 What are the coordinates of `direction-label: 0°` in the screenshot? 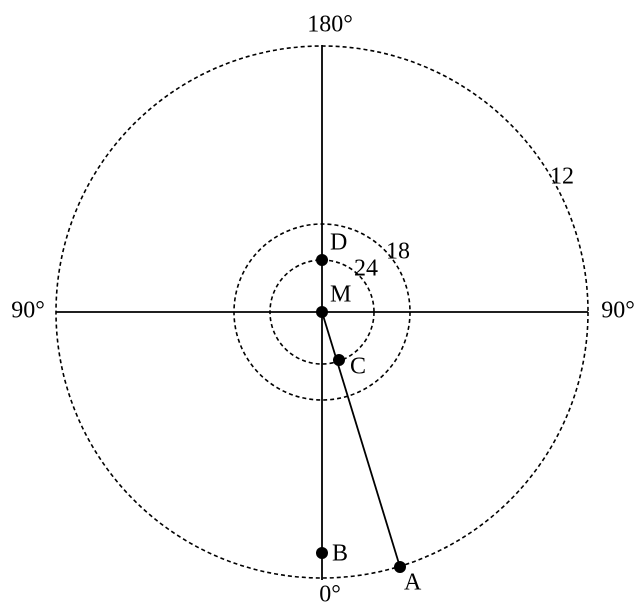 It's located at (330, 595).